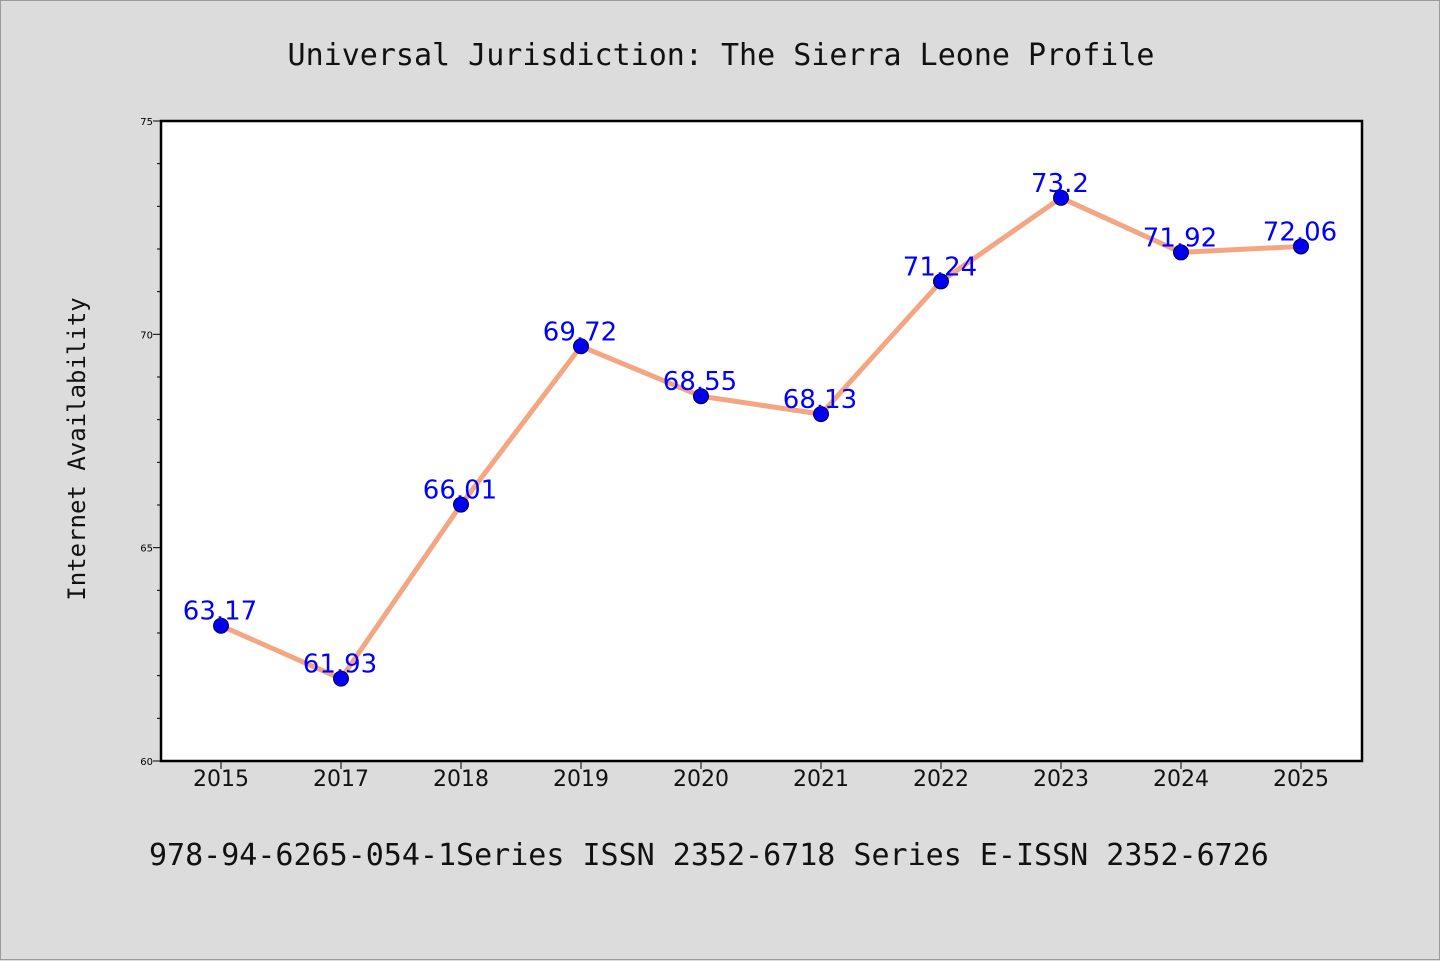 This screenshot has height=961, width=1440. Describe the element at coordinates (700, 382) in the screenshot. I see `data-label: 68.55` at that location.